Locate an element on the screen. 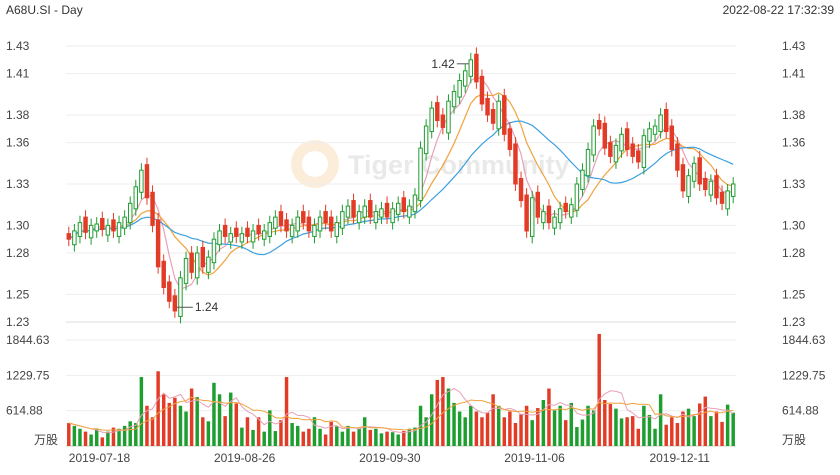 Image resolution: width=840 pixels, height=475 pixels. price-tick-label-right: 1.23 is located at coordinates (794, 322).